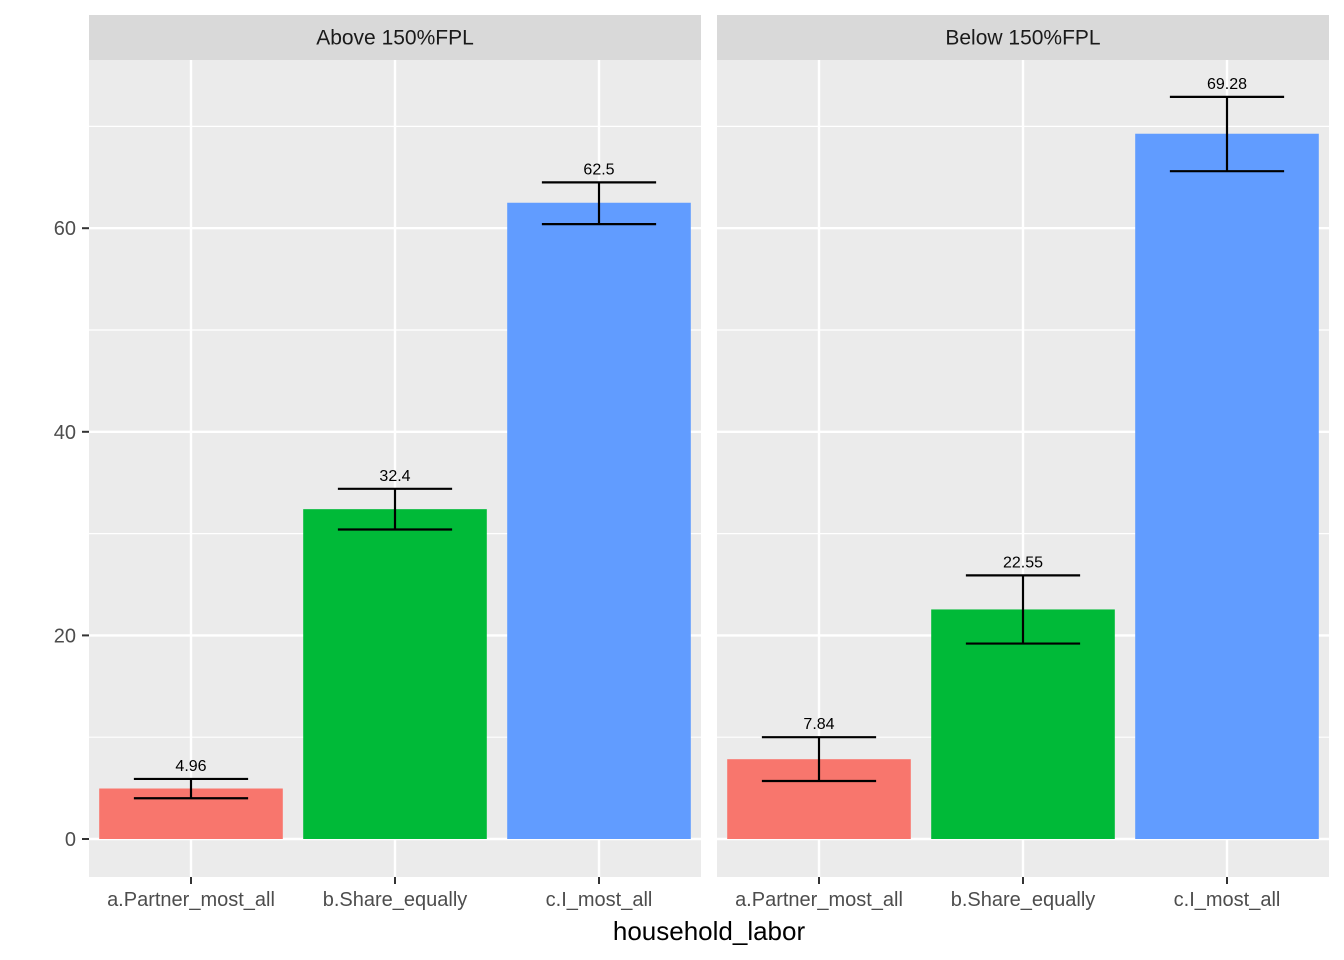 The height and width of the screenshot is (960, 1344). I want to click on data-label: 69.28, so click(1227, 84).